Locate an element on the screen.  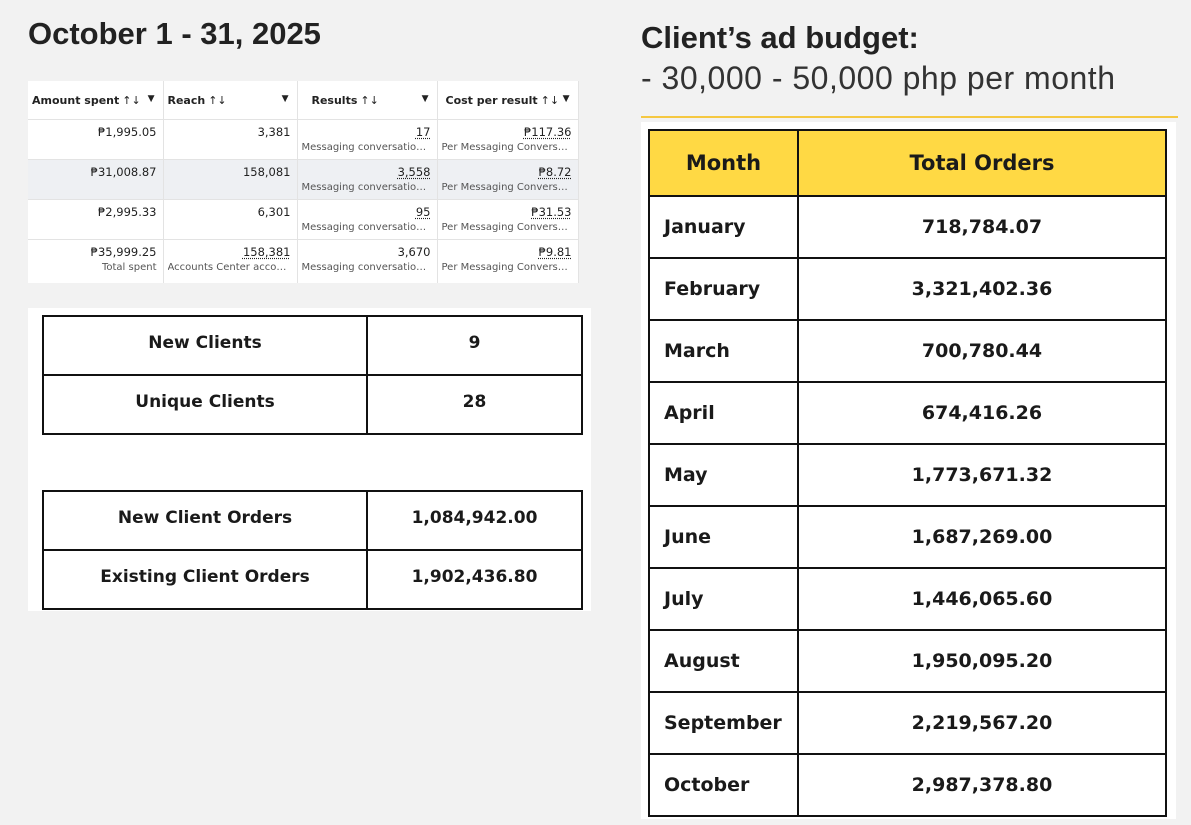
month-cell: June is located at coordinates (723, 537).